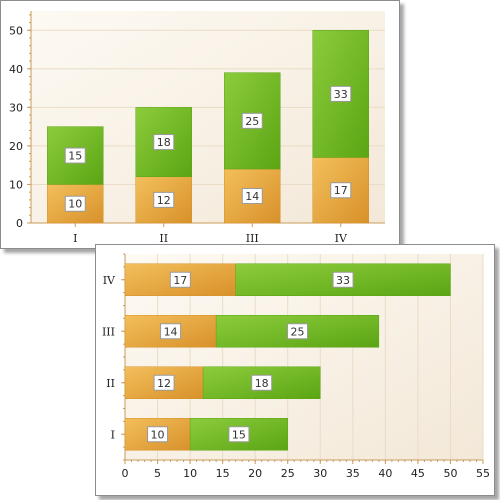 The image size is (500, 500). Describe the element at coordinates (288, 473) in the screenshot. I see `x-tick-label-25: 25` at that location.